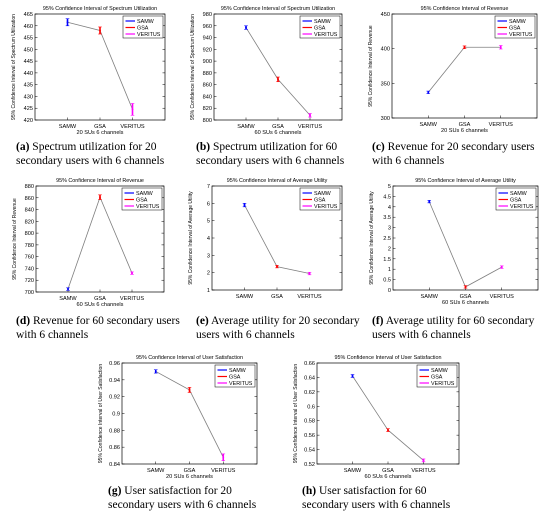  Describe the element at coordinates (207, 62) in the screenshot. I see `y-tick-label: 900` at that location.